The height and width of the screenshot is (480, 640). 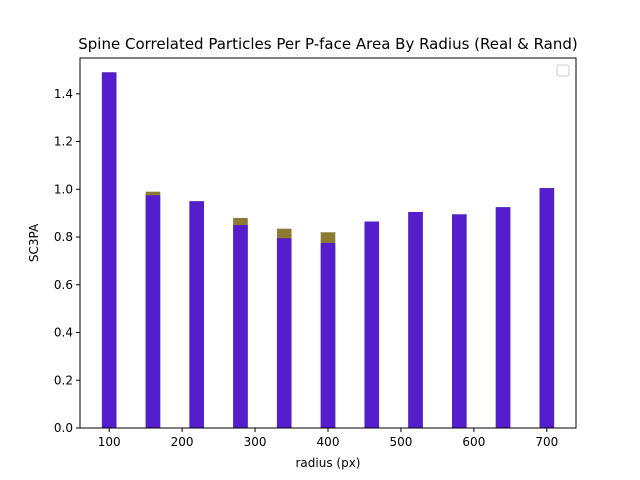 I want to click on y-axis: 0.0 0.2 0.4 0.6 0.8 1.0 1.2 1.4, so click(x=67, y=261).